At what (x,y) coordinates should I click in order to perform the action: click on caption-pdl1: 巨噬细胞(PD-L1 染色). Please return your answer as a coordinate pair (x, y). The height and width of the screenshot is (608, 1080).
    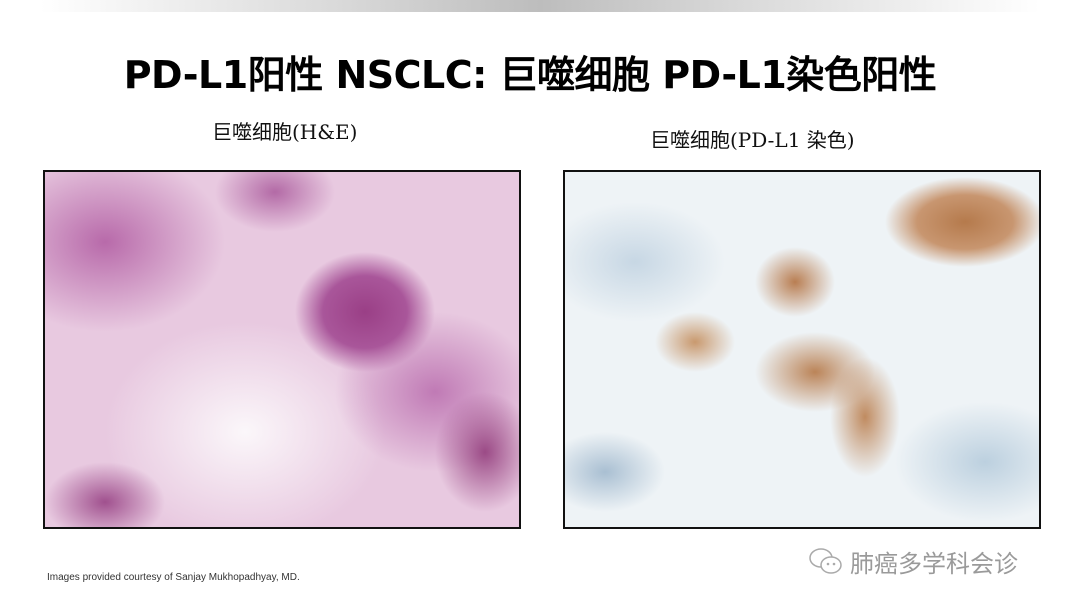
    Looking at the image, I should click on (752, 140).